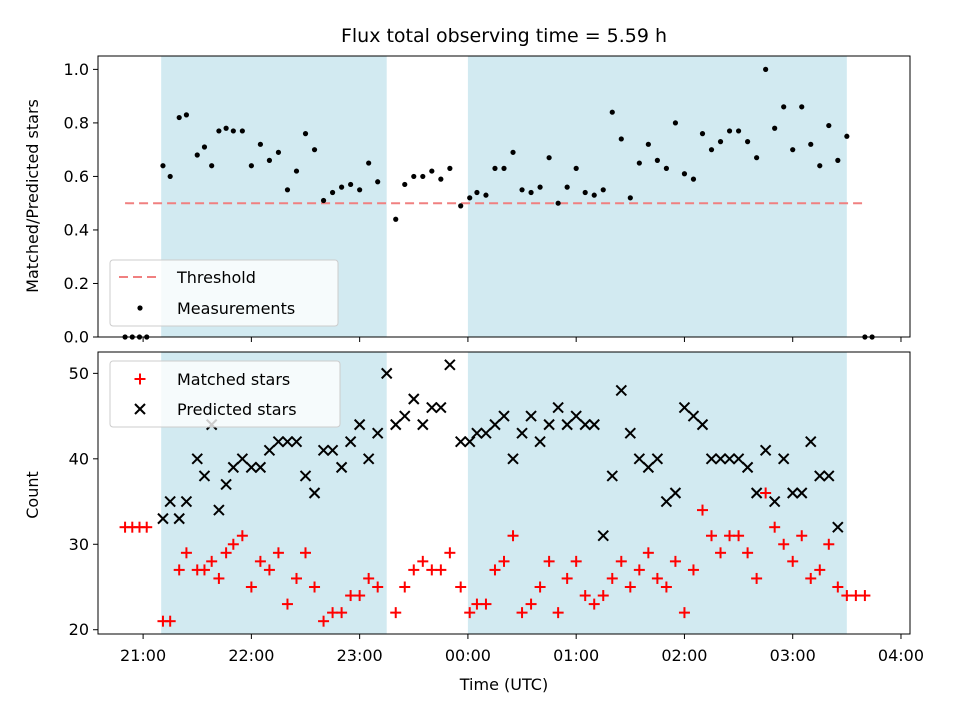  I want to click on legend-matched-label: Matched stars, so click(233, 379).